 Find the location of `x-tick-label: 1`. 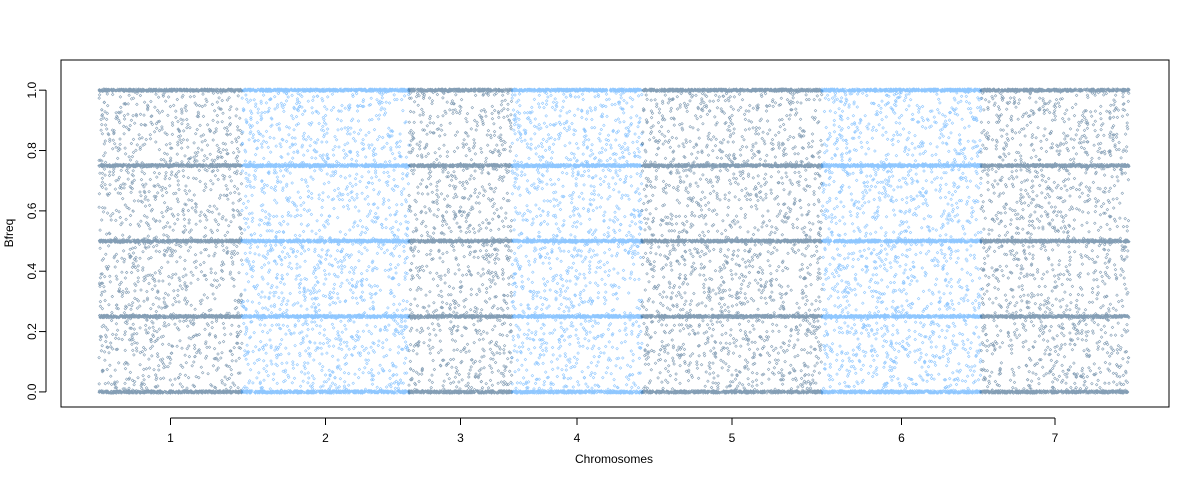

x-tick-label: 1 is located at coordinates (170, 438).